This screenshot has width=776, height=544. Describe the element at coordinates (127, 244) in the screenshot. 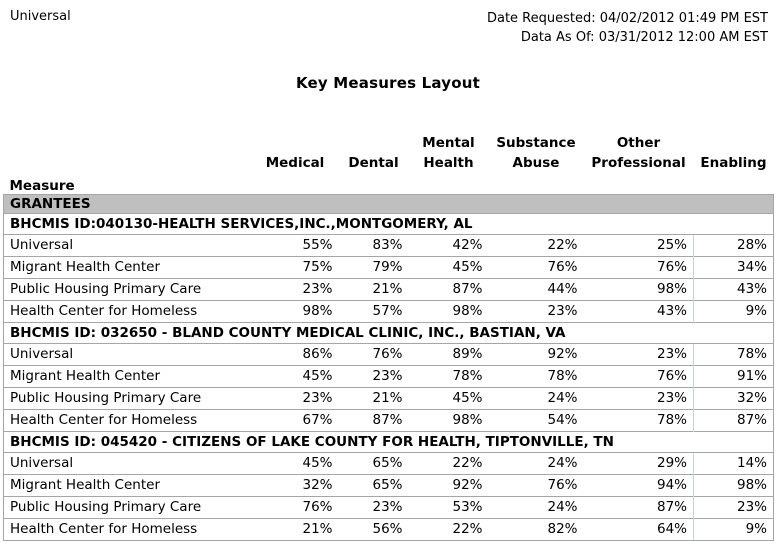

I see `measure-name-cell: Universal` at that location.